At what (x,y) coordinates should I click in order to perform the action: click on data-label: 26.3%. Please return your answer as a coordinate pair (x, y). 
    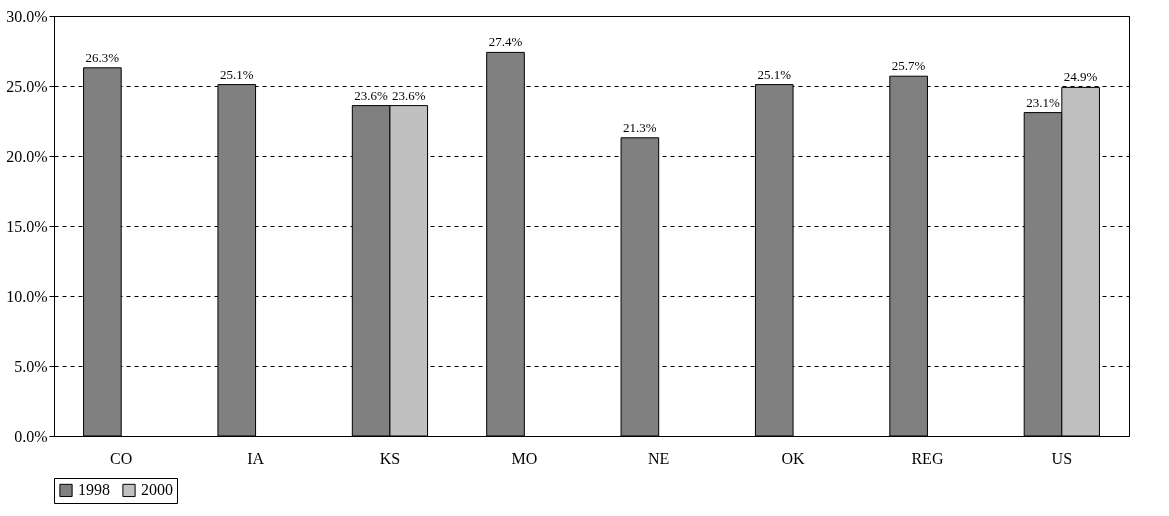
    Looking at the image, I should click on (102, 57).